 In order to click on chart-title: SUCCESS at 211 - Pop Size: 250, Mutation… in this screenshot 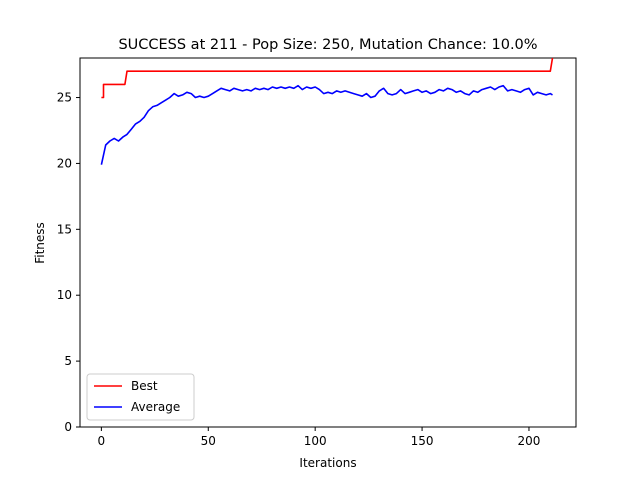, I will do `click(327, 45)`.